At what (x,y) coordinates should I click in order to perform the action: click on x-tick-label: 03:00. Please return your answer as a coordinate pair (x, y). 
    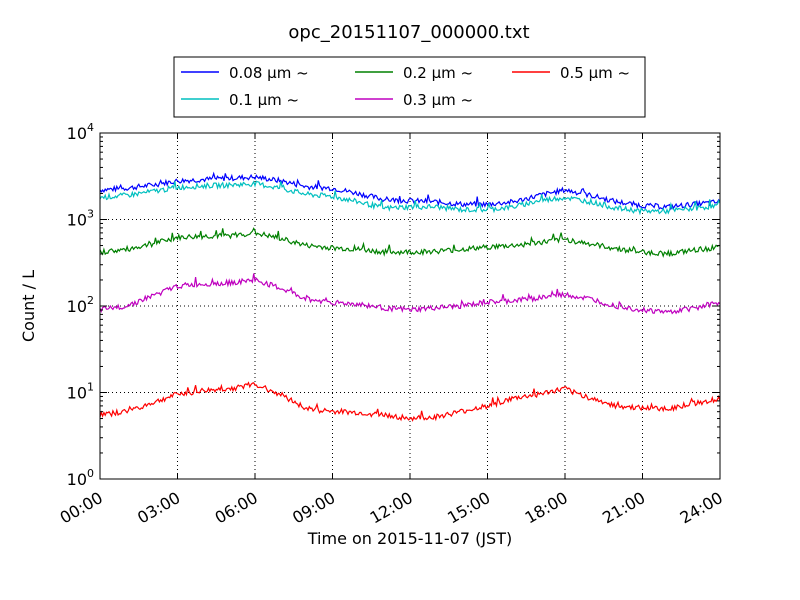
    Looking at the image, I should click on (158, 508).